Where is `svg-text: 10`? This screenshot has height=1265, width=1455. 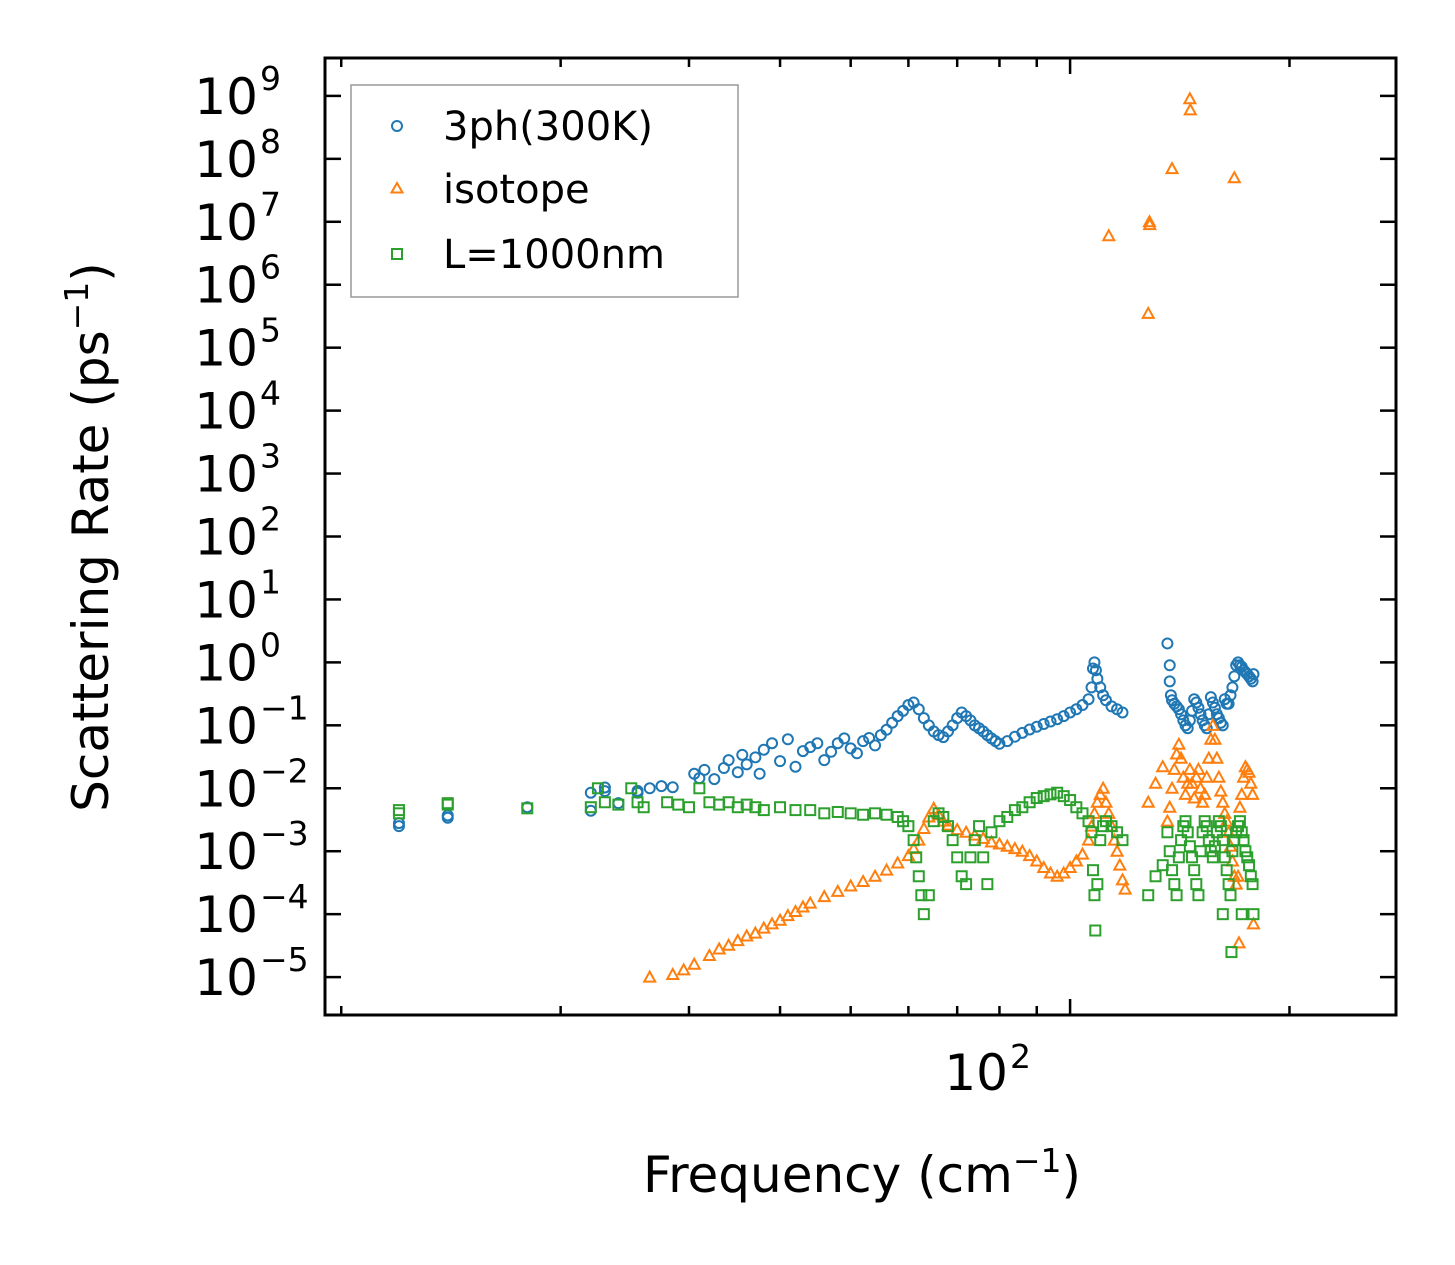 svg-text: 10 is located at coordinates (976, 1073).